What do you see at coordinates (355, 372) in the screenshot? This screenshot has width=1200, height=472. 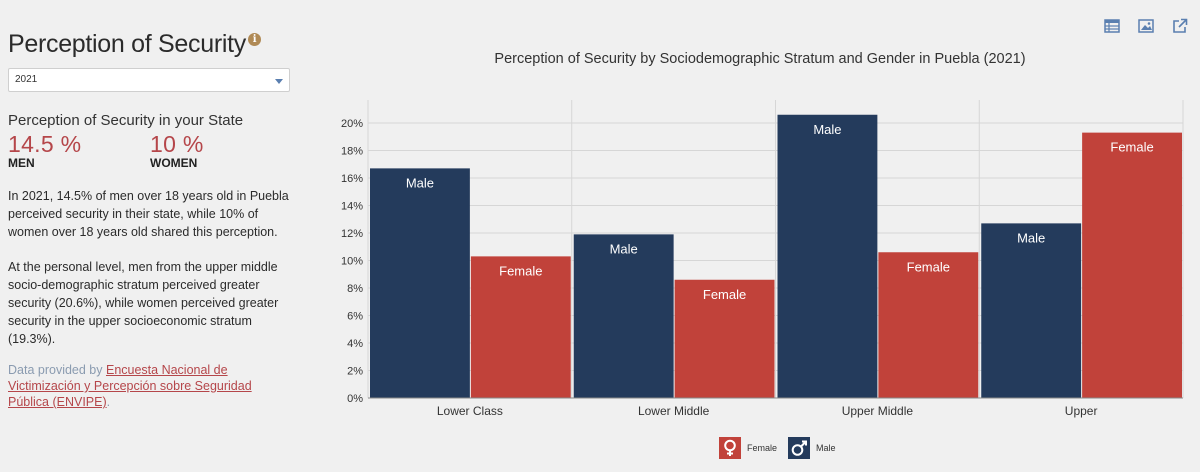 I see `y-tick-label: 2%` at bounding box center [355, 372].